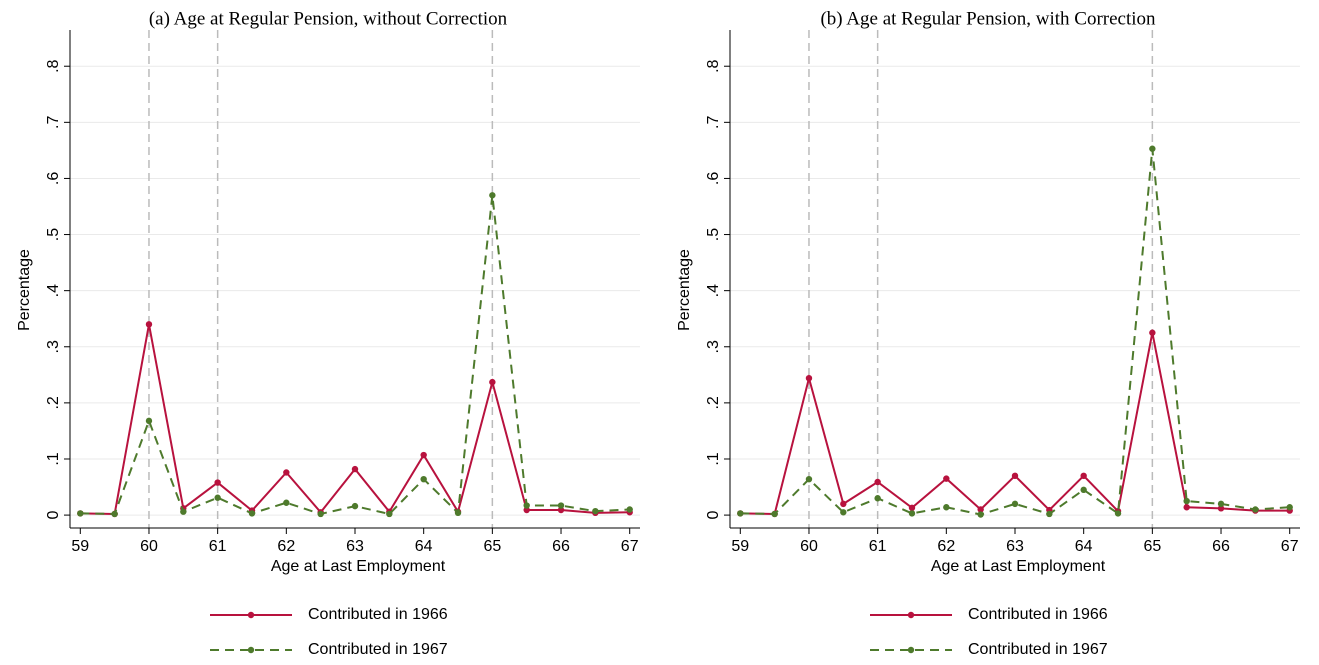  What do you see at coordinates (684, 290) in the screenshot?
I see `y-axis-label: Percentage` at bounding box center [684, 290].